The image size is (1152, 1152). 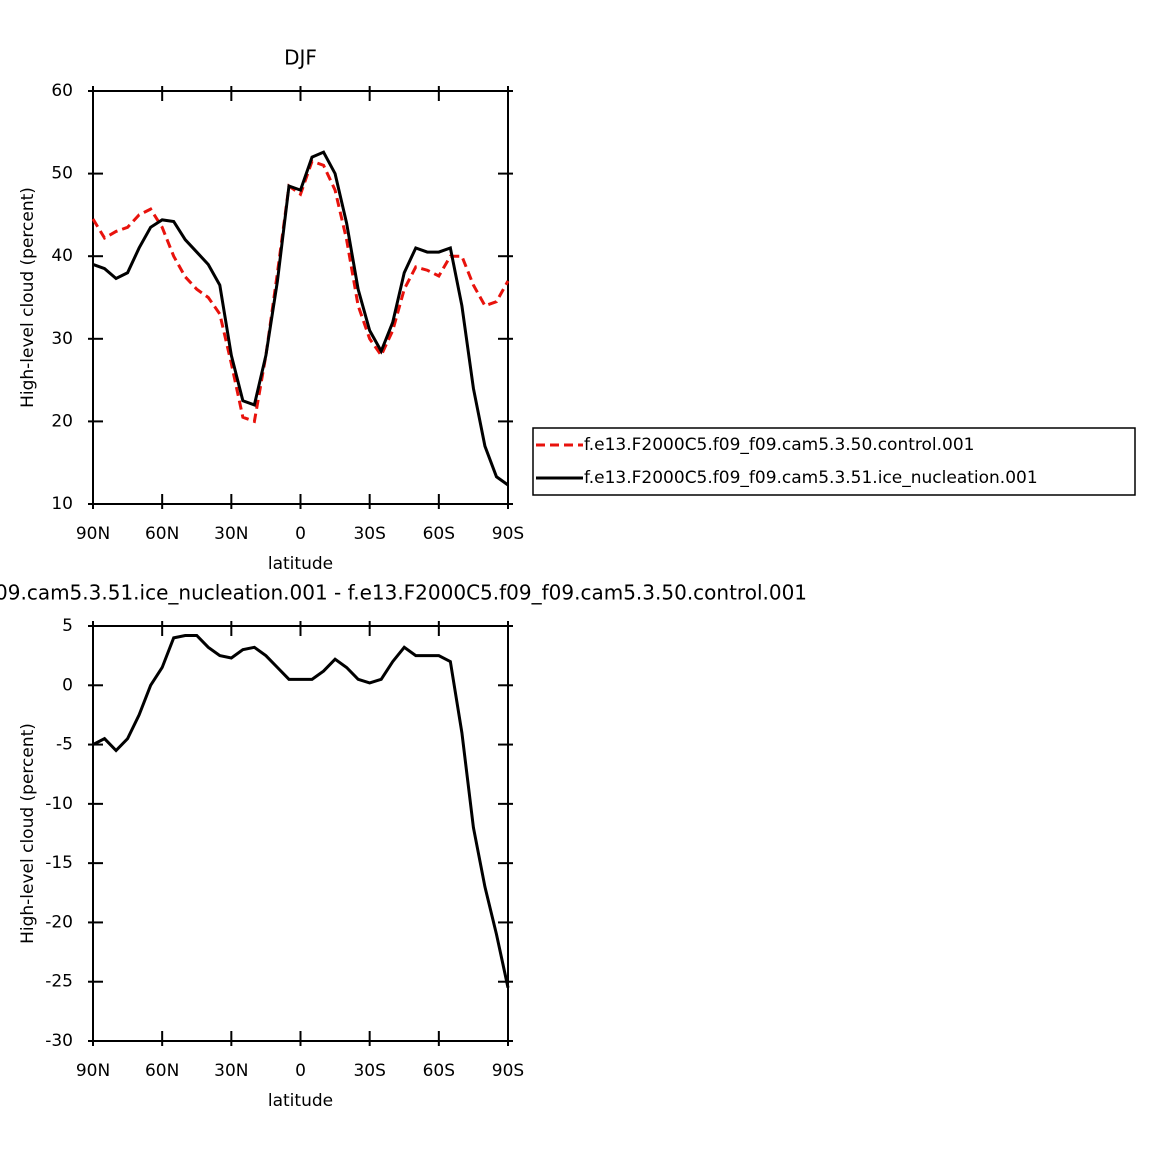 What do you see at coordinates (834, 461) in the screenshot?
I see `legend-box` at bounding box center [834, 461].